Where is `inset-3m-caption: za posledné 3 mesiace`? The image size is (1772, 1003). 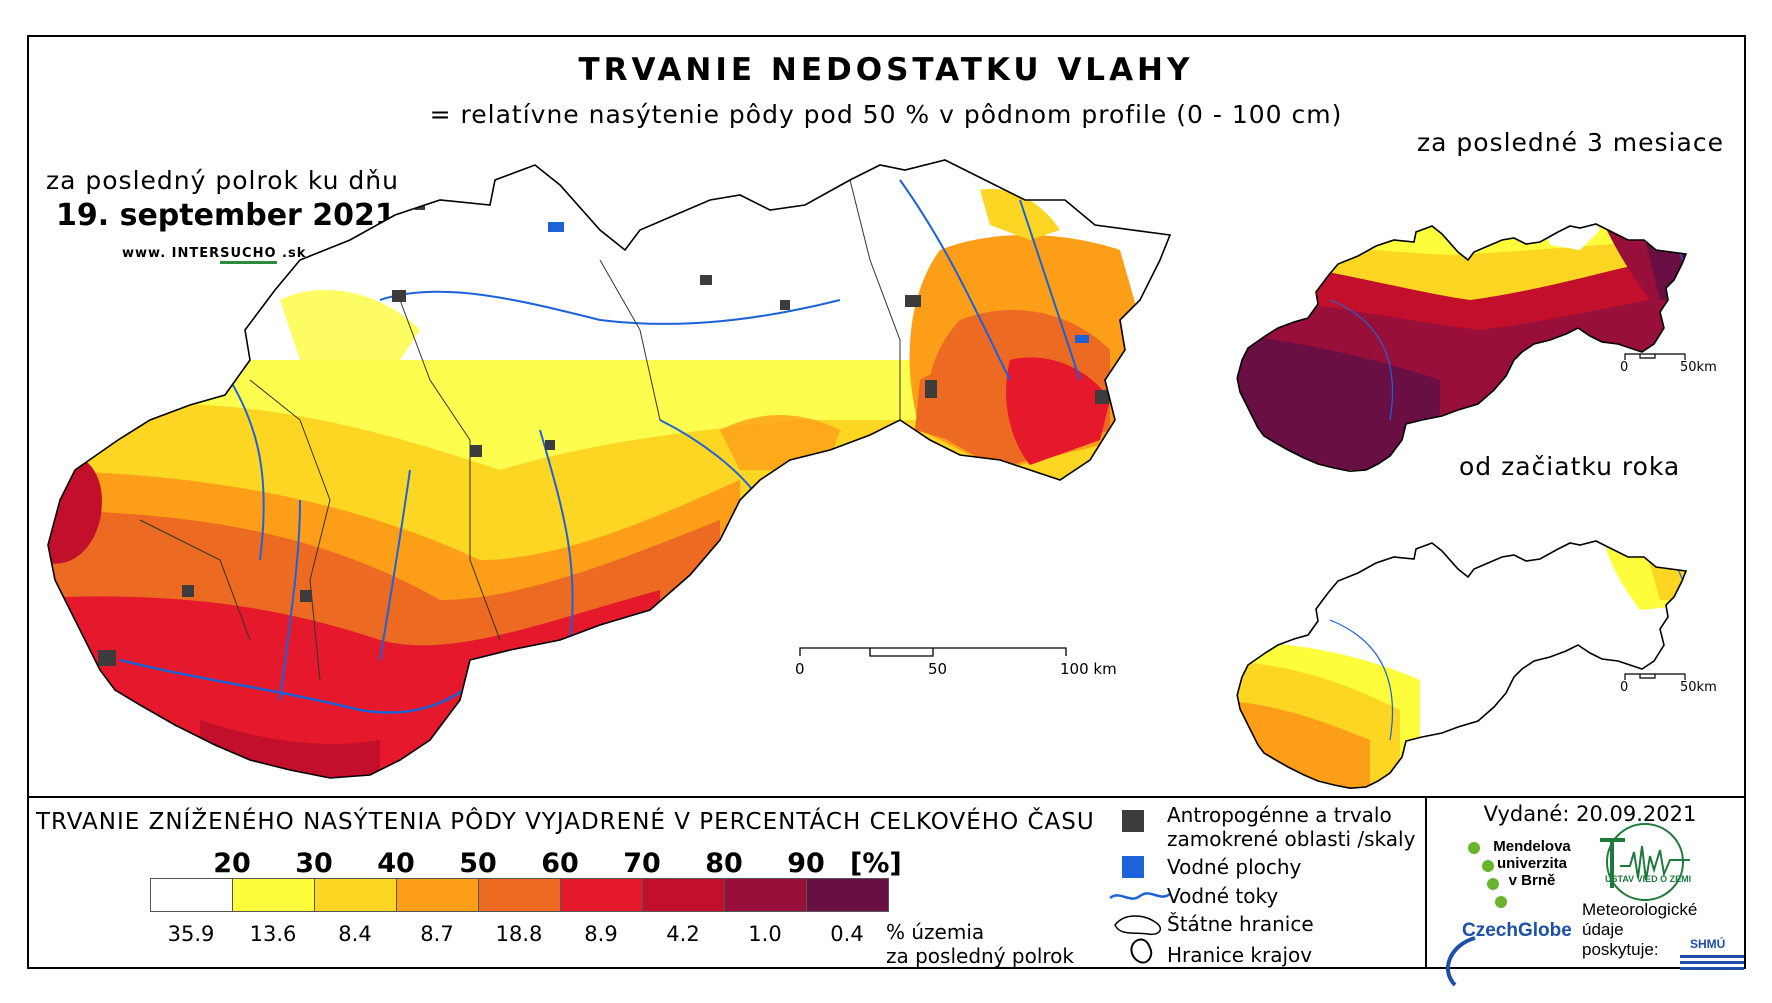 inset-3m-caption: za posledné 3 mesiace is located at coordinates (1570, 142).